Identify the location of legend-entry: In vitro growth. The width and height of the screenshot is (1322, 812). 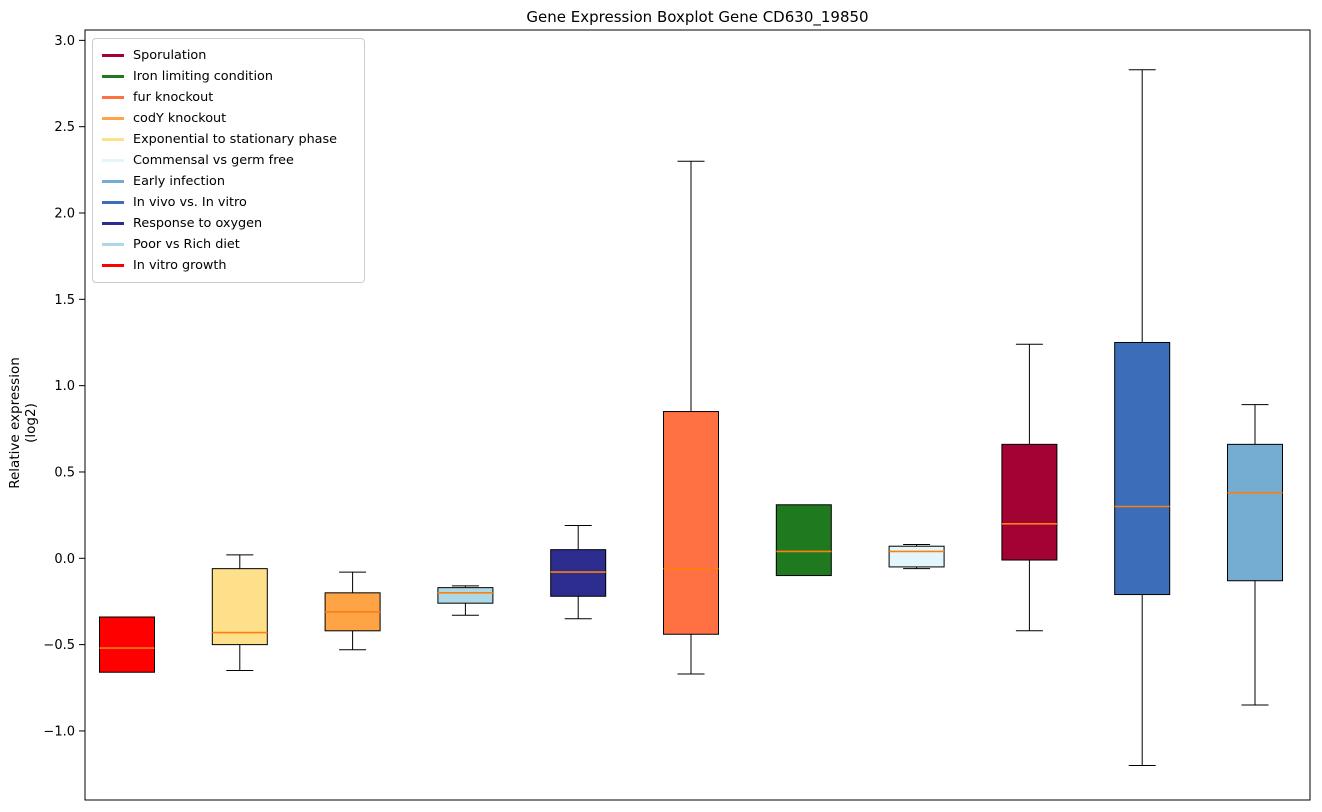
(228, 265).